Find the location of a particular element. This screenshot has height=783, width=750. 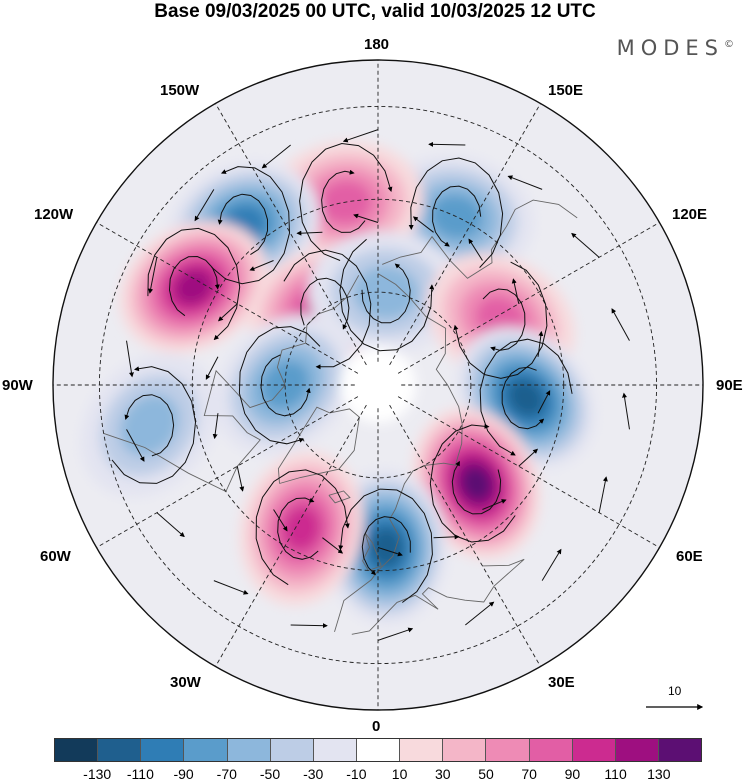

modes-brand-logo: MODES© is located at coordinates (675, 48).